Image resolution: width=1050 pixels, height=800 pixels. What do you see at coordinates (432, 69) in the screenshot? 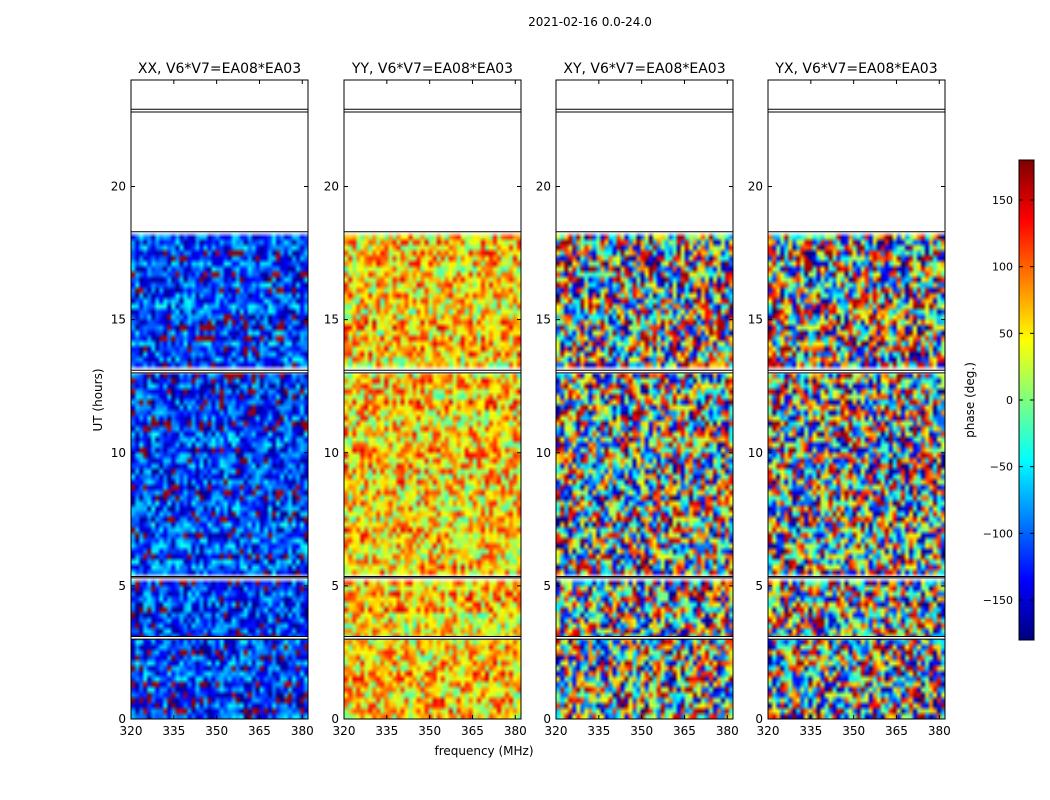
I see `panel-title: YY, V6*V7=EA08*EA03` at bounding box center [432, 69].